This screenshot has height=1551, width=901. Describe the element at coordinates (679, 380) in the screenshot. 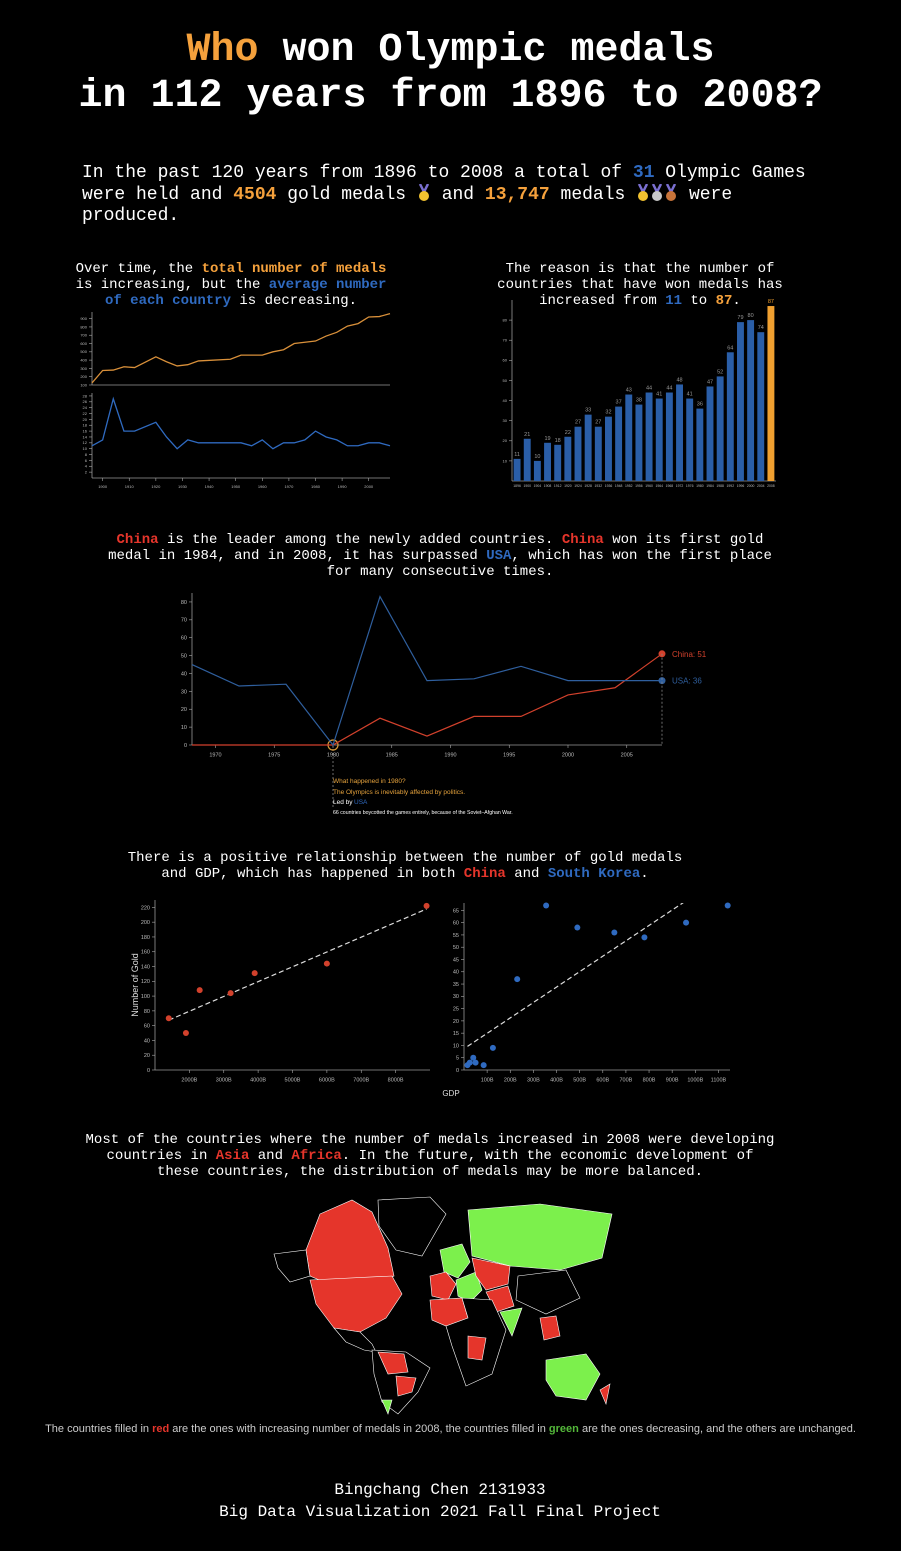

I see `value-label: 48` at that location.